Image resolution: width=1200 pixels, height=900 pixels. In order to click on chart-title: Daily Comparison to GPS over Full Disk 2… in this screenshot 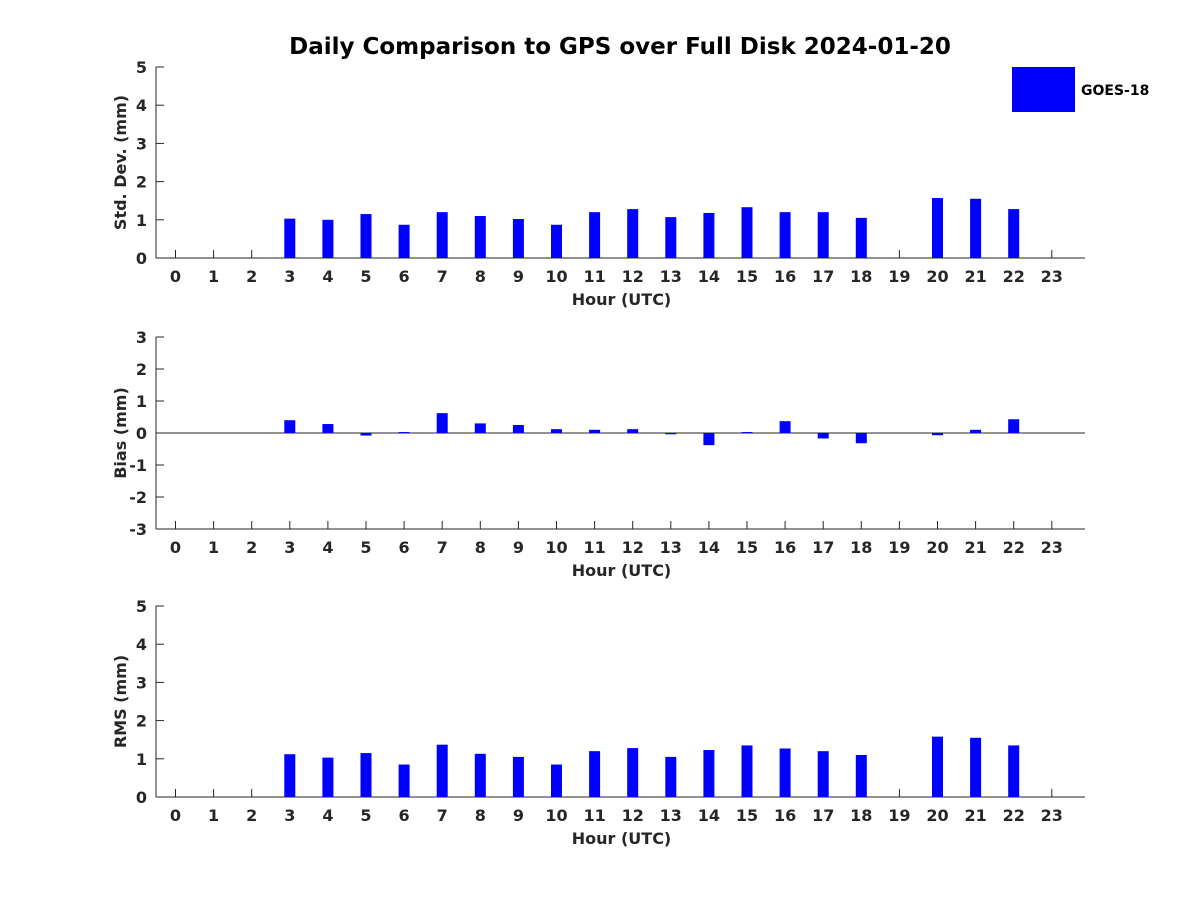, I will do `click(620, 47)`.